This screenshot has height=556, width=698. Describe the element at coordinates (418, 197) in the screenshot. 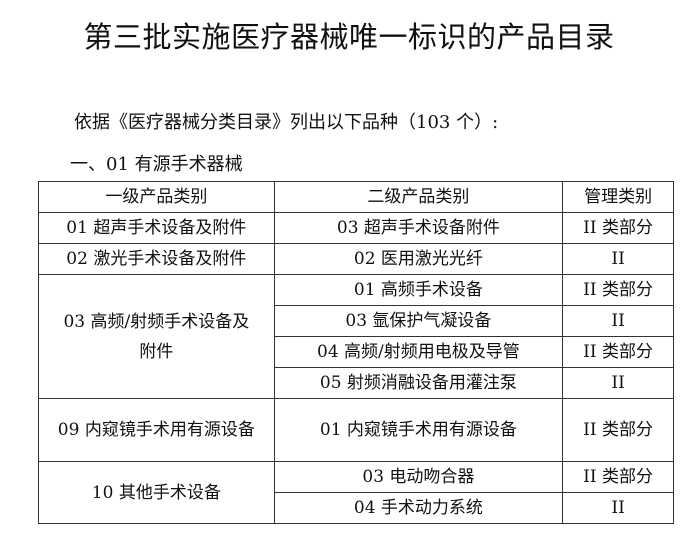

I see `header-level2: 二级产品类别` at that location.